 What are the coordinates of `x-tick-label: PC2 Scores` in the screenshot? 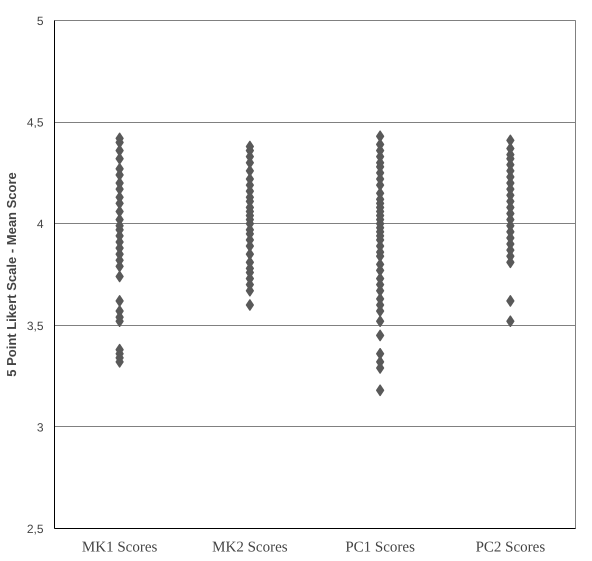 It's located at (511, 548).